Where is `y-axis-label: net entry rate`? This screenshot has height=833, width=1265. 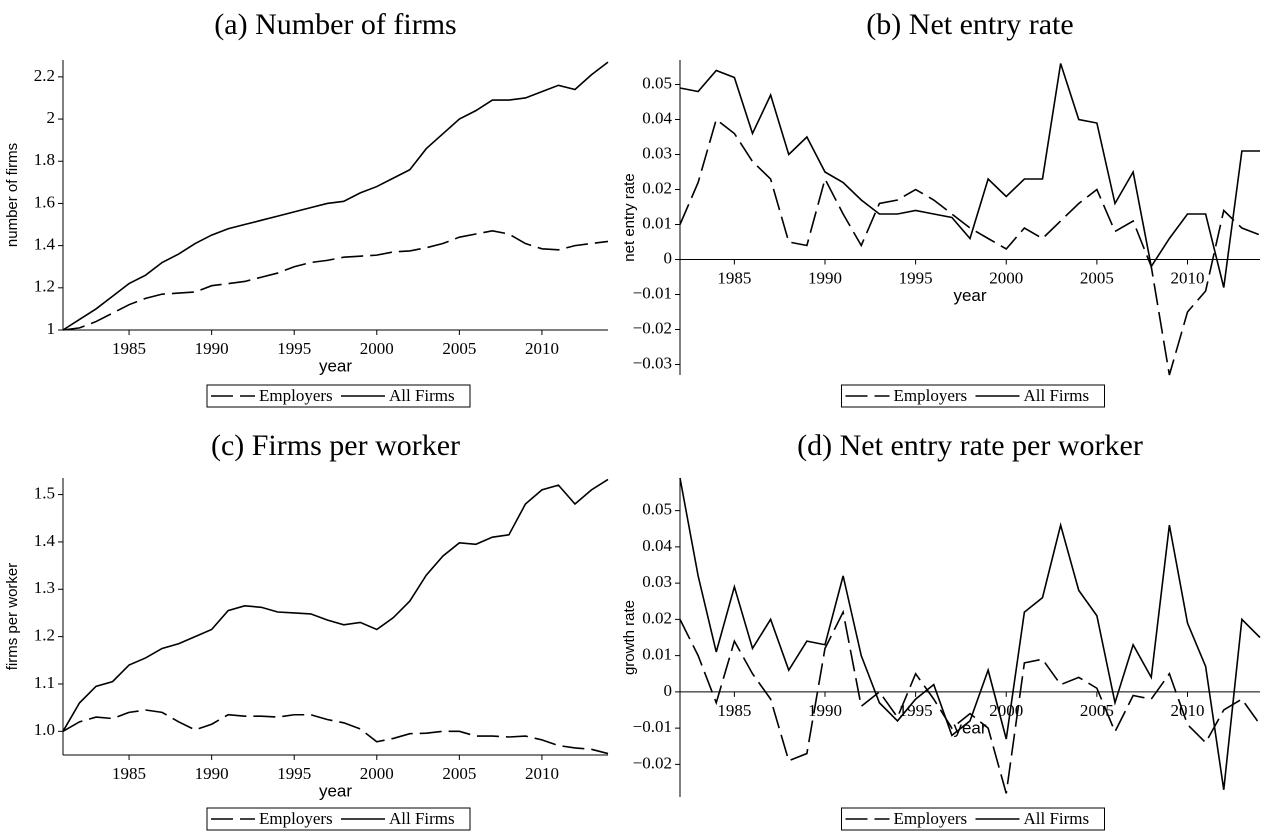 y-axis-label: net entry rate is located at coordinates (629, 217).